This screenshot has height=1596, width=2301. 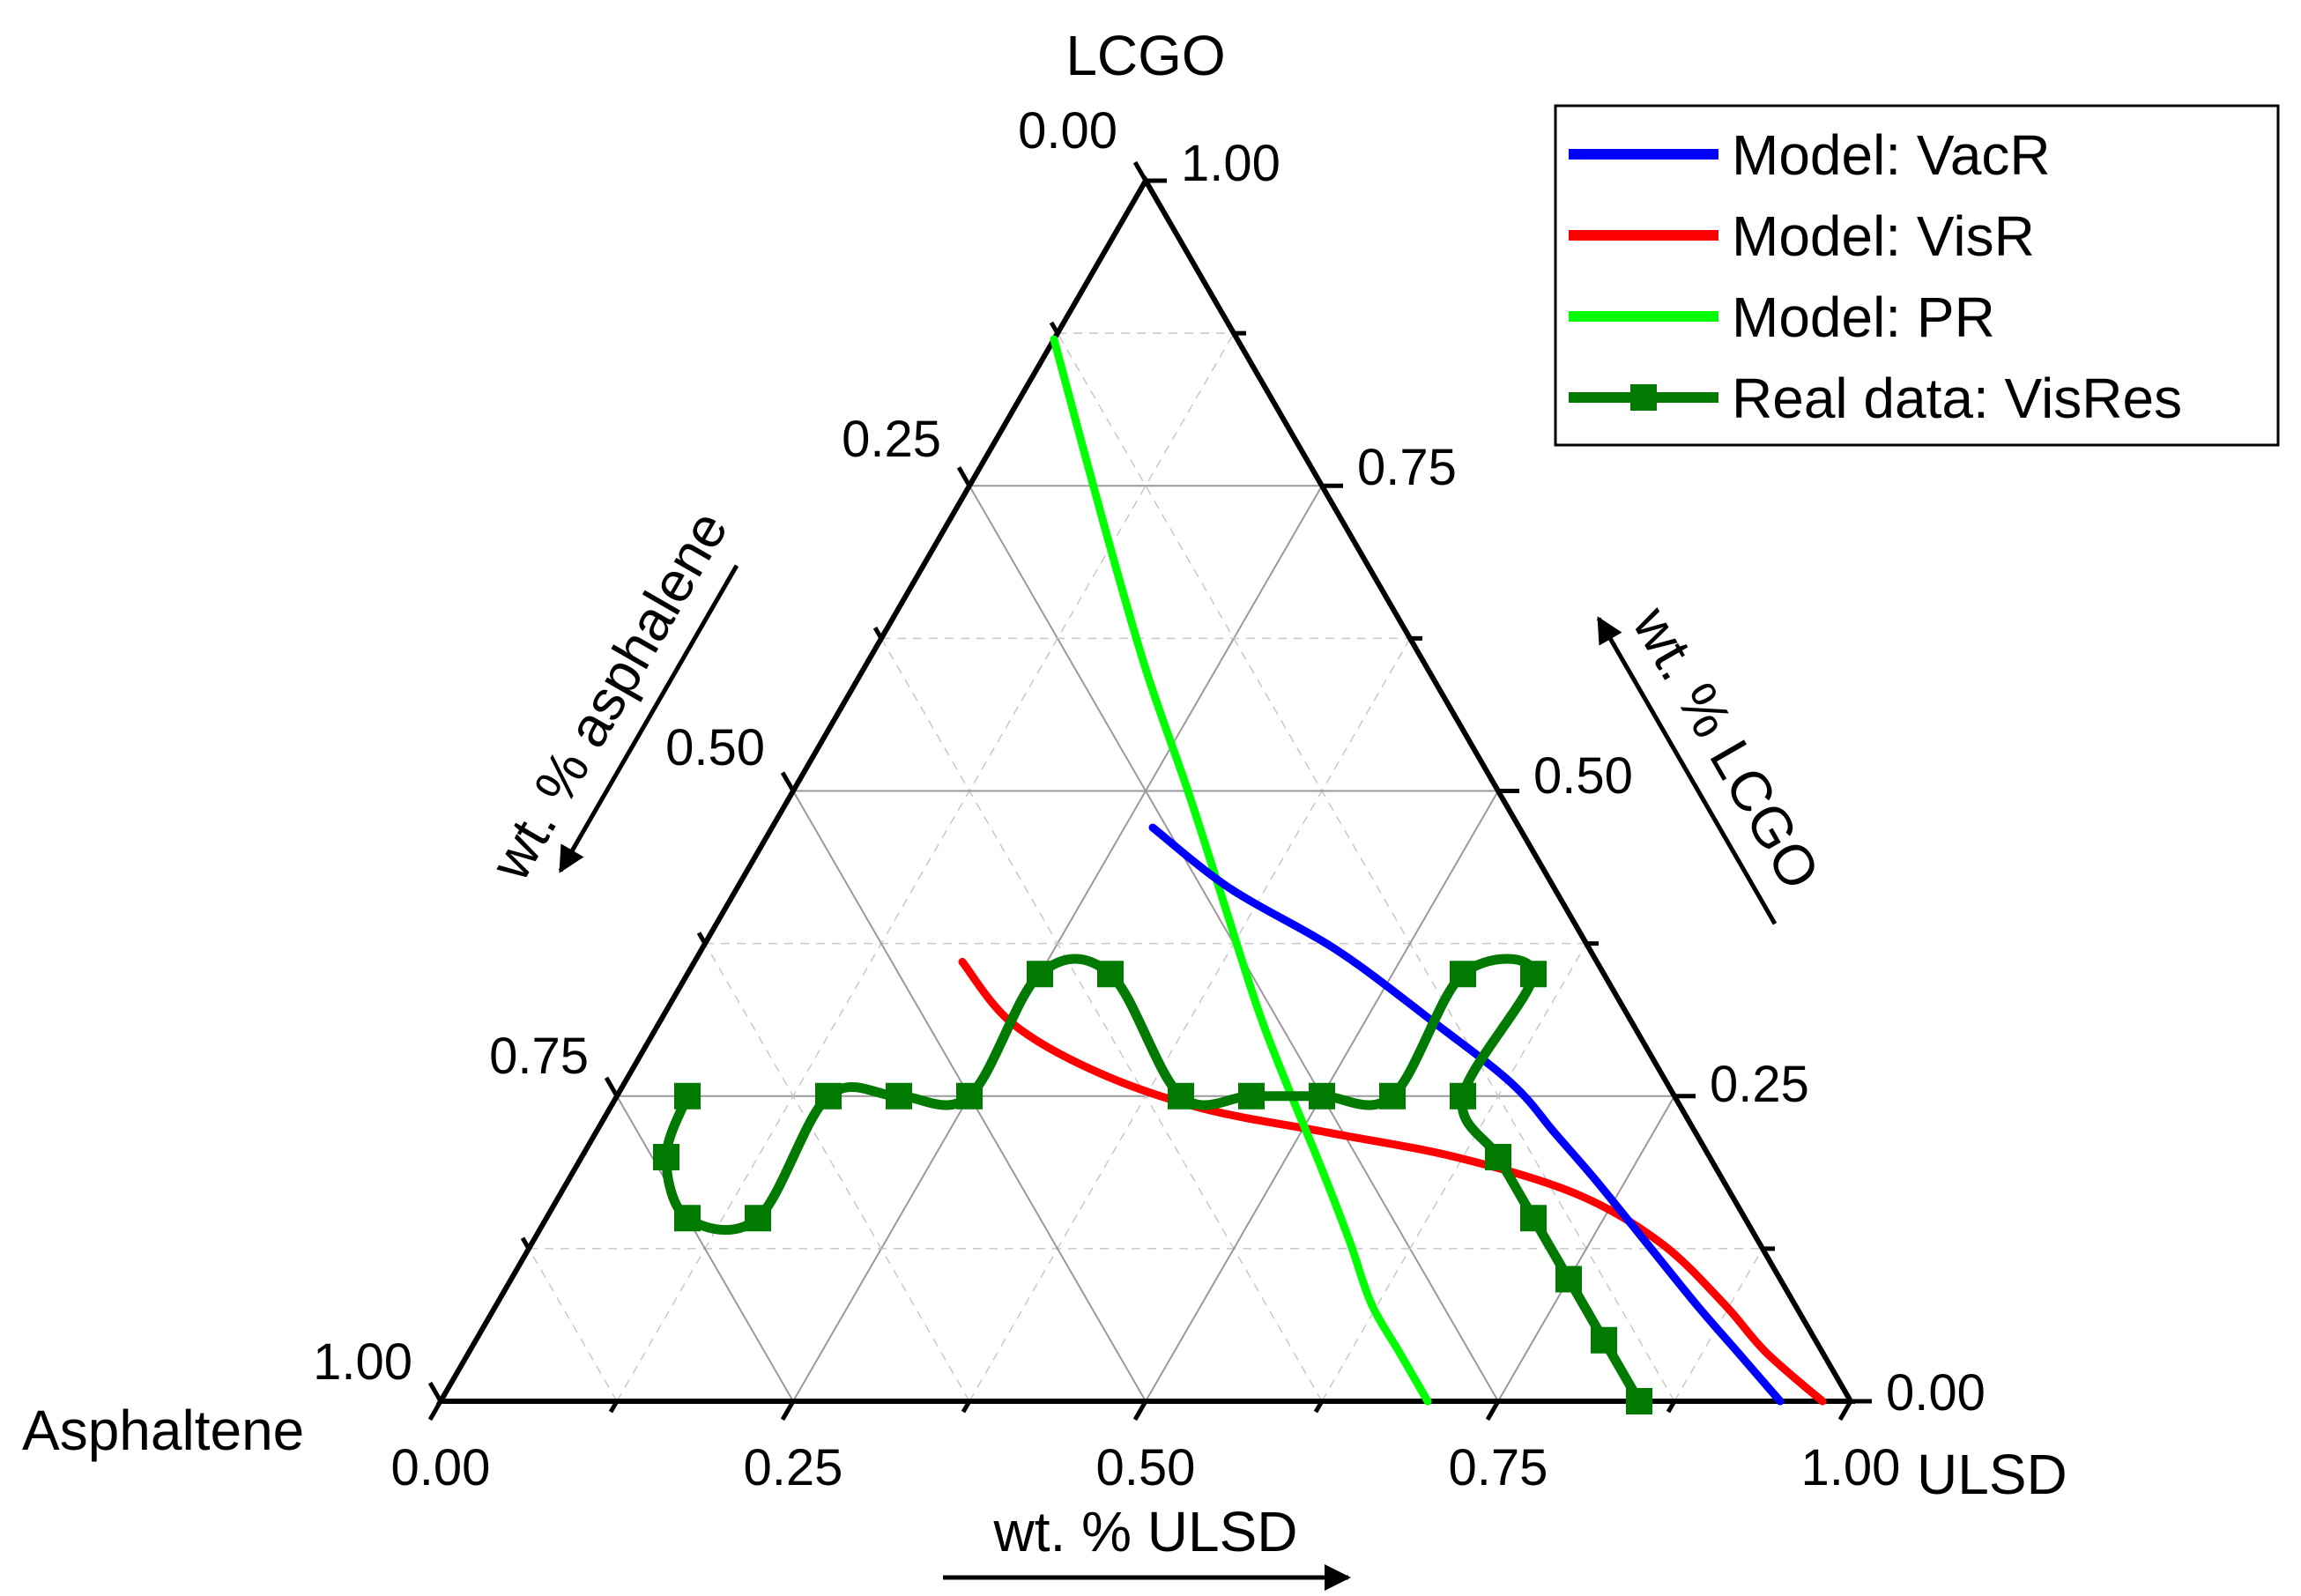 I want to click on series-markers, so click(x=1152, y=1187).